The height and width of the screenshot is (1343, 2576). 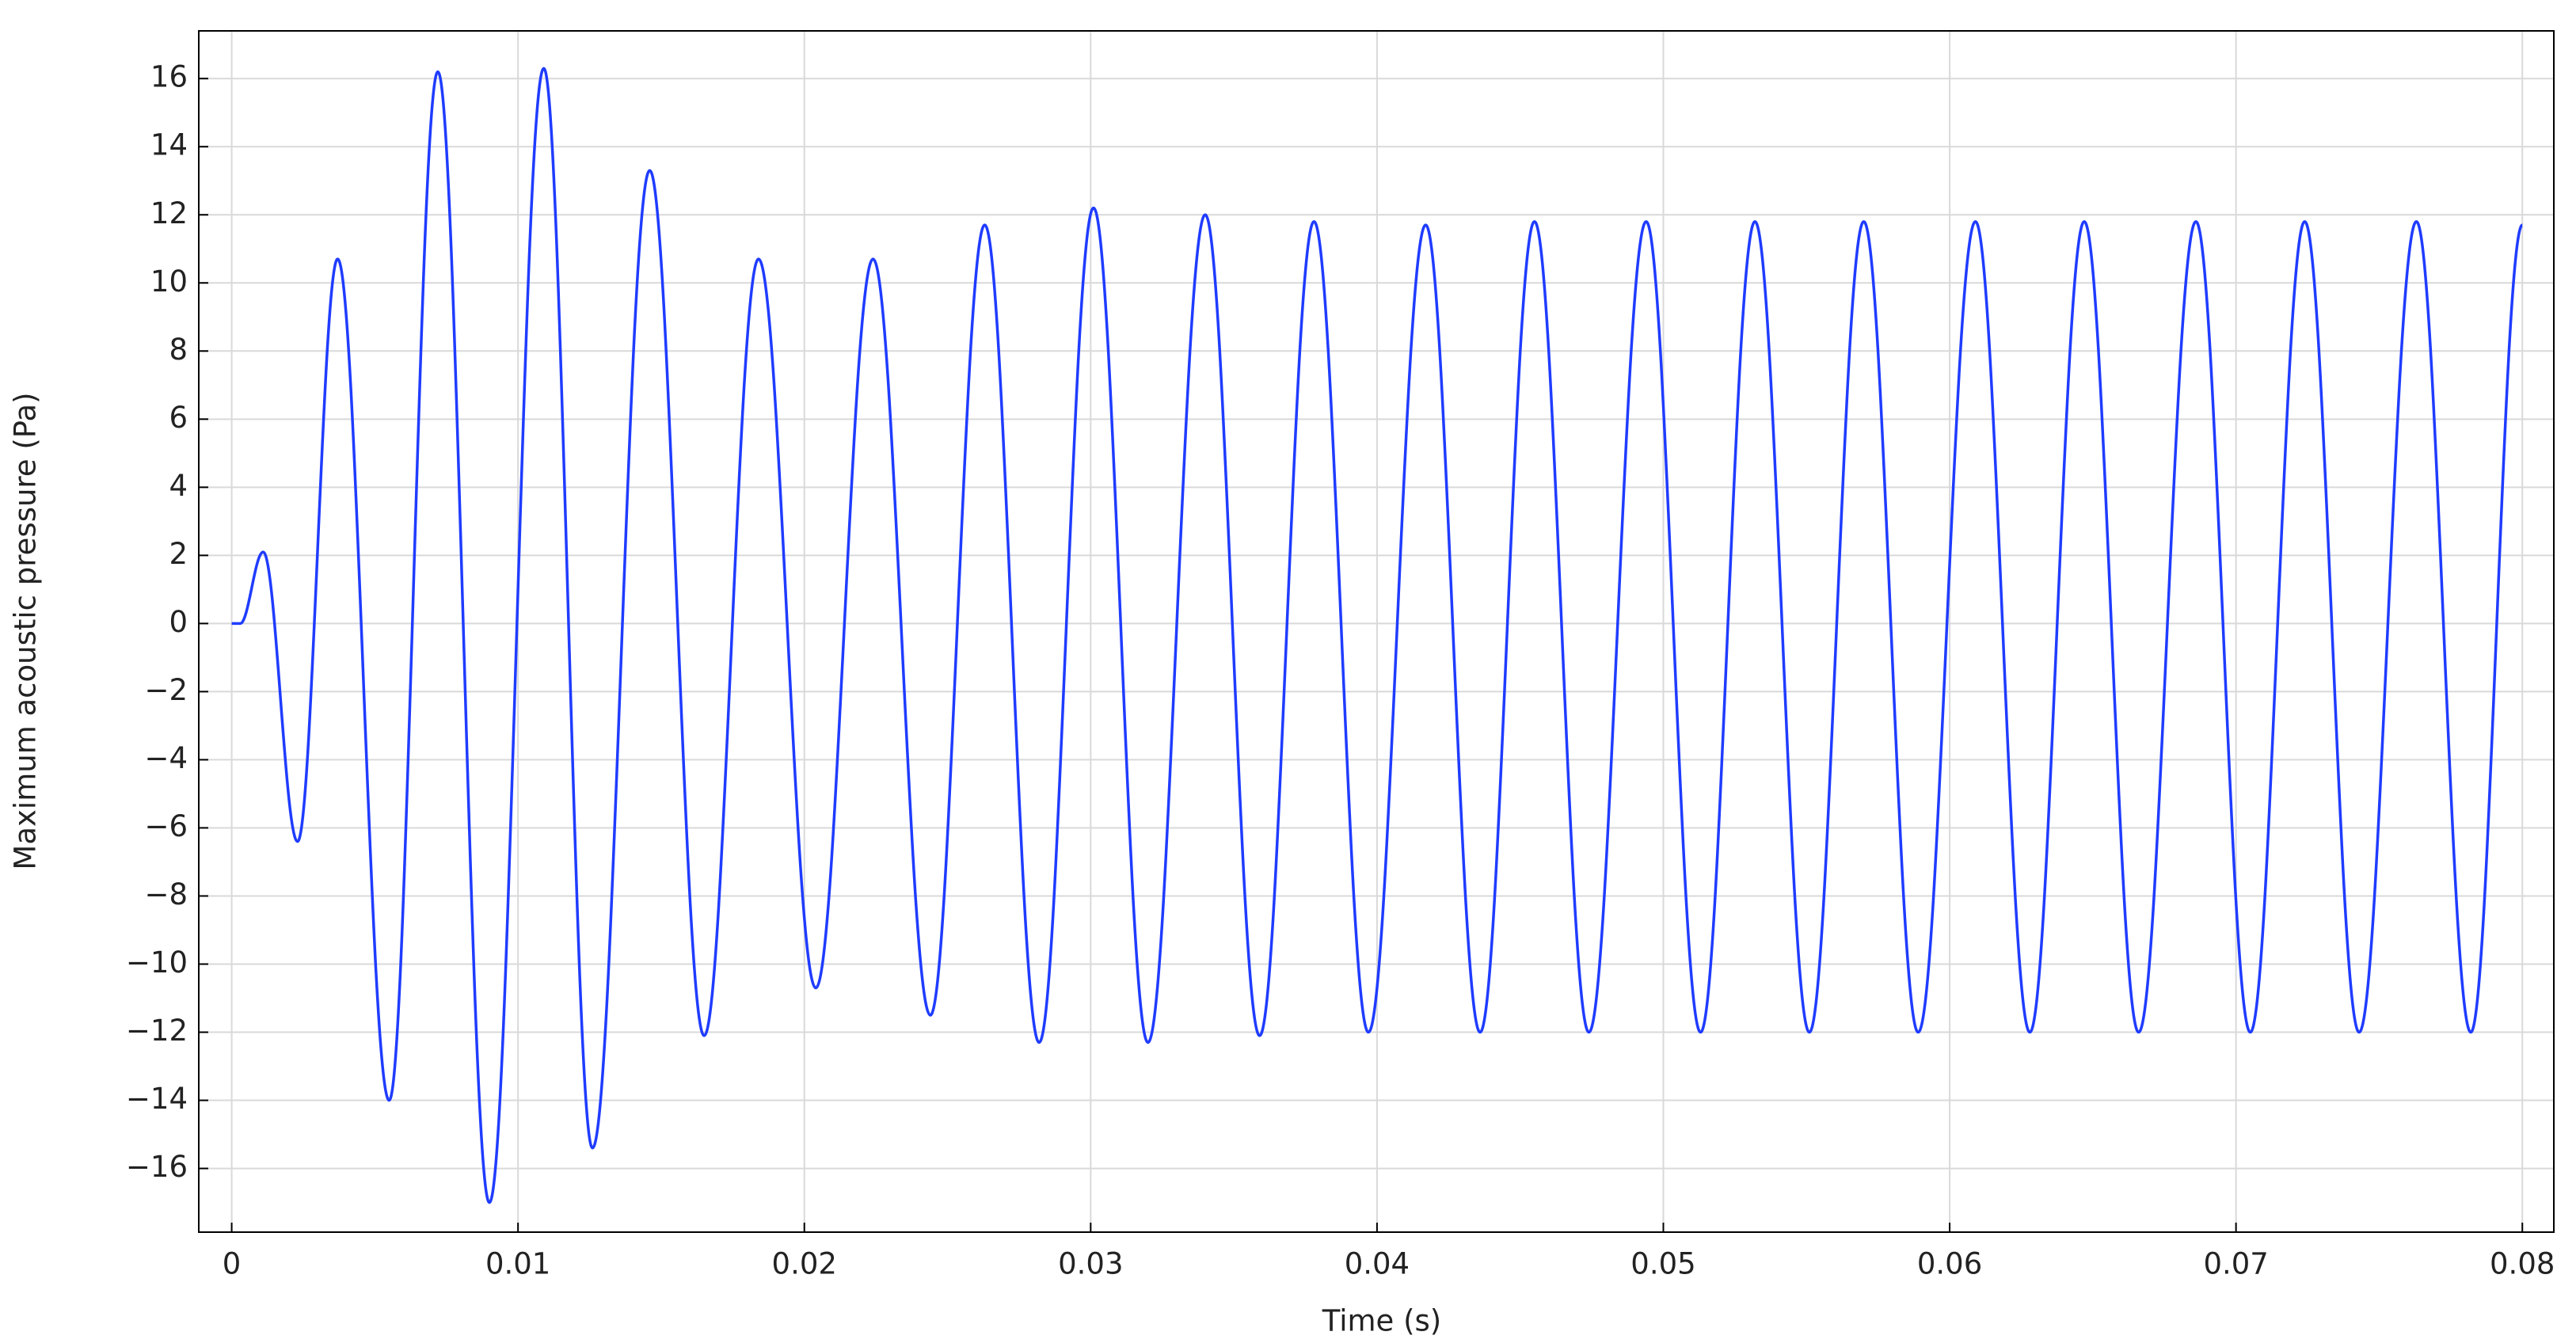 What do you see at coordinates (157, 1031) in the screenshot?
I see `y-tick-label: −12` at bounding box center [157, 1031].